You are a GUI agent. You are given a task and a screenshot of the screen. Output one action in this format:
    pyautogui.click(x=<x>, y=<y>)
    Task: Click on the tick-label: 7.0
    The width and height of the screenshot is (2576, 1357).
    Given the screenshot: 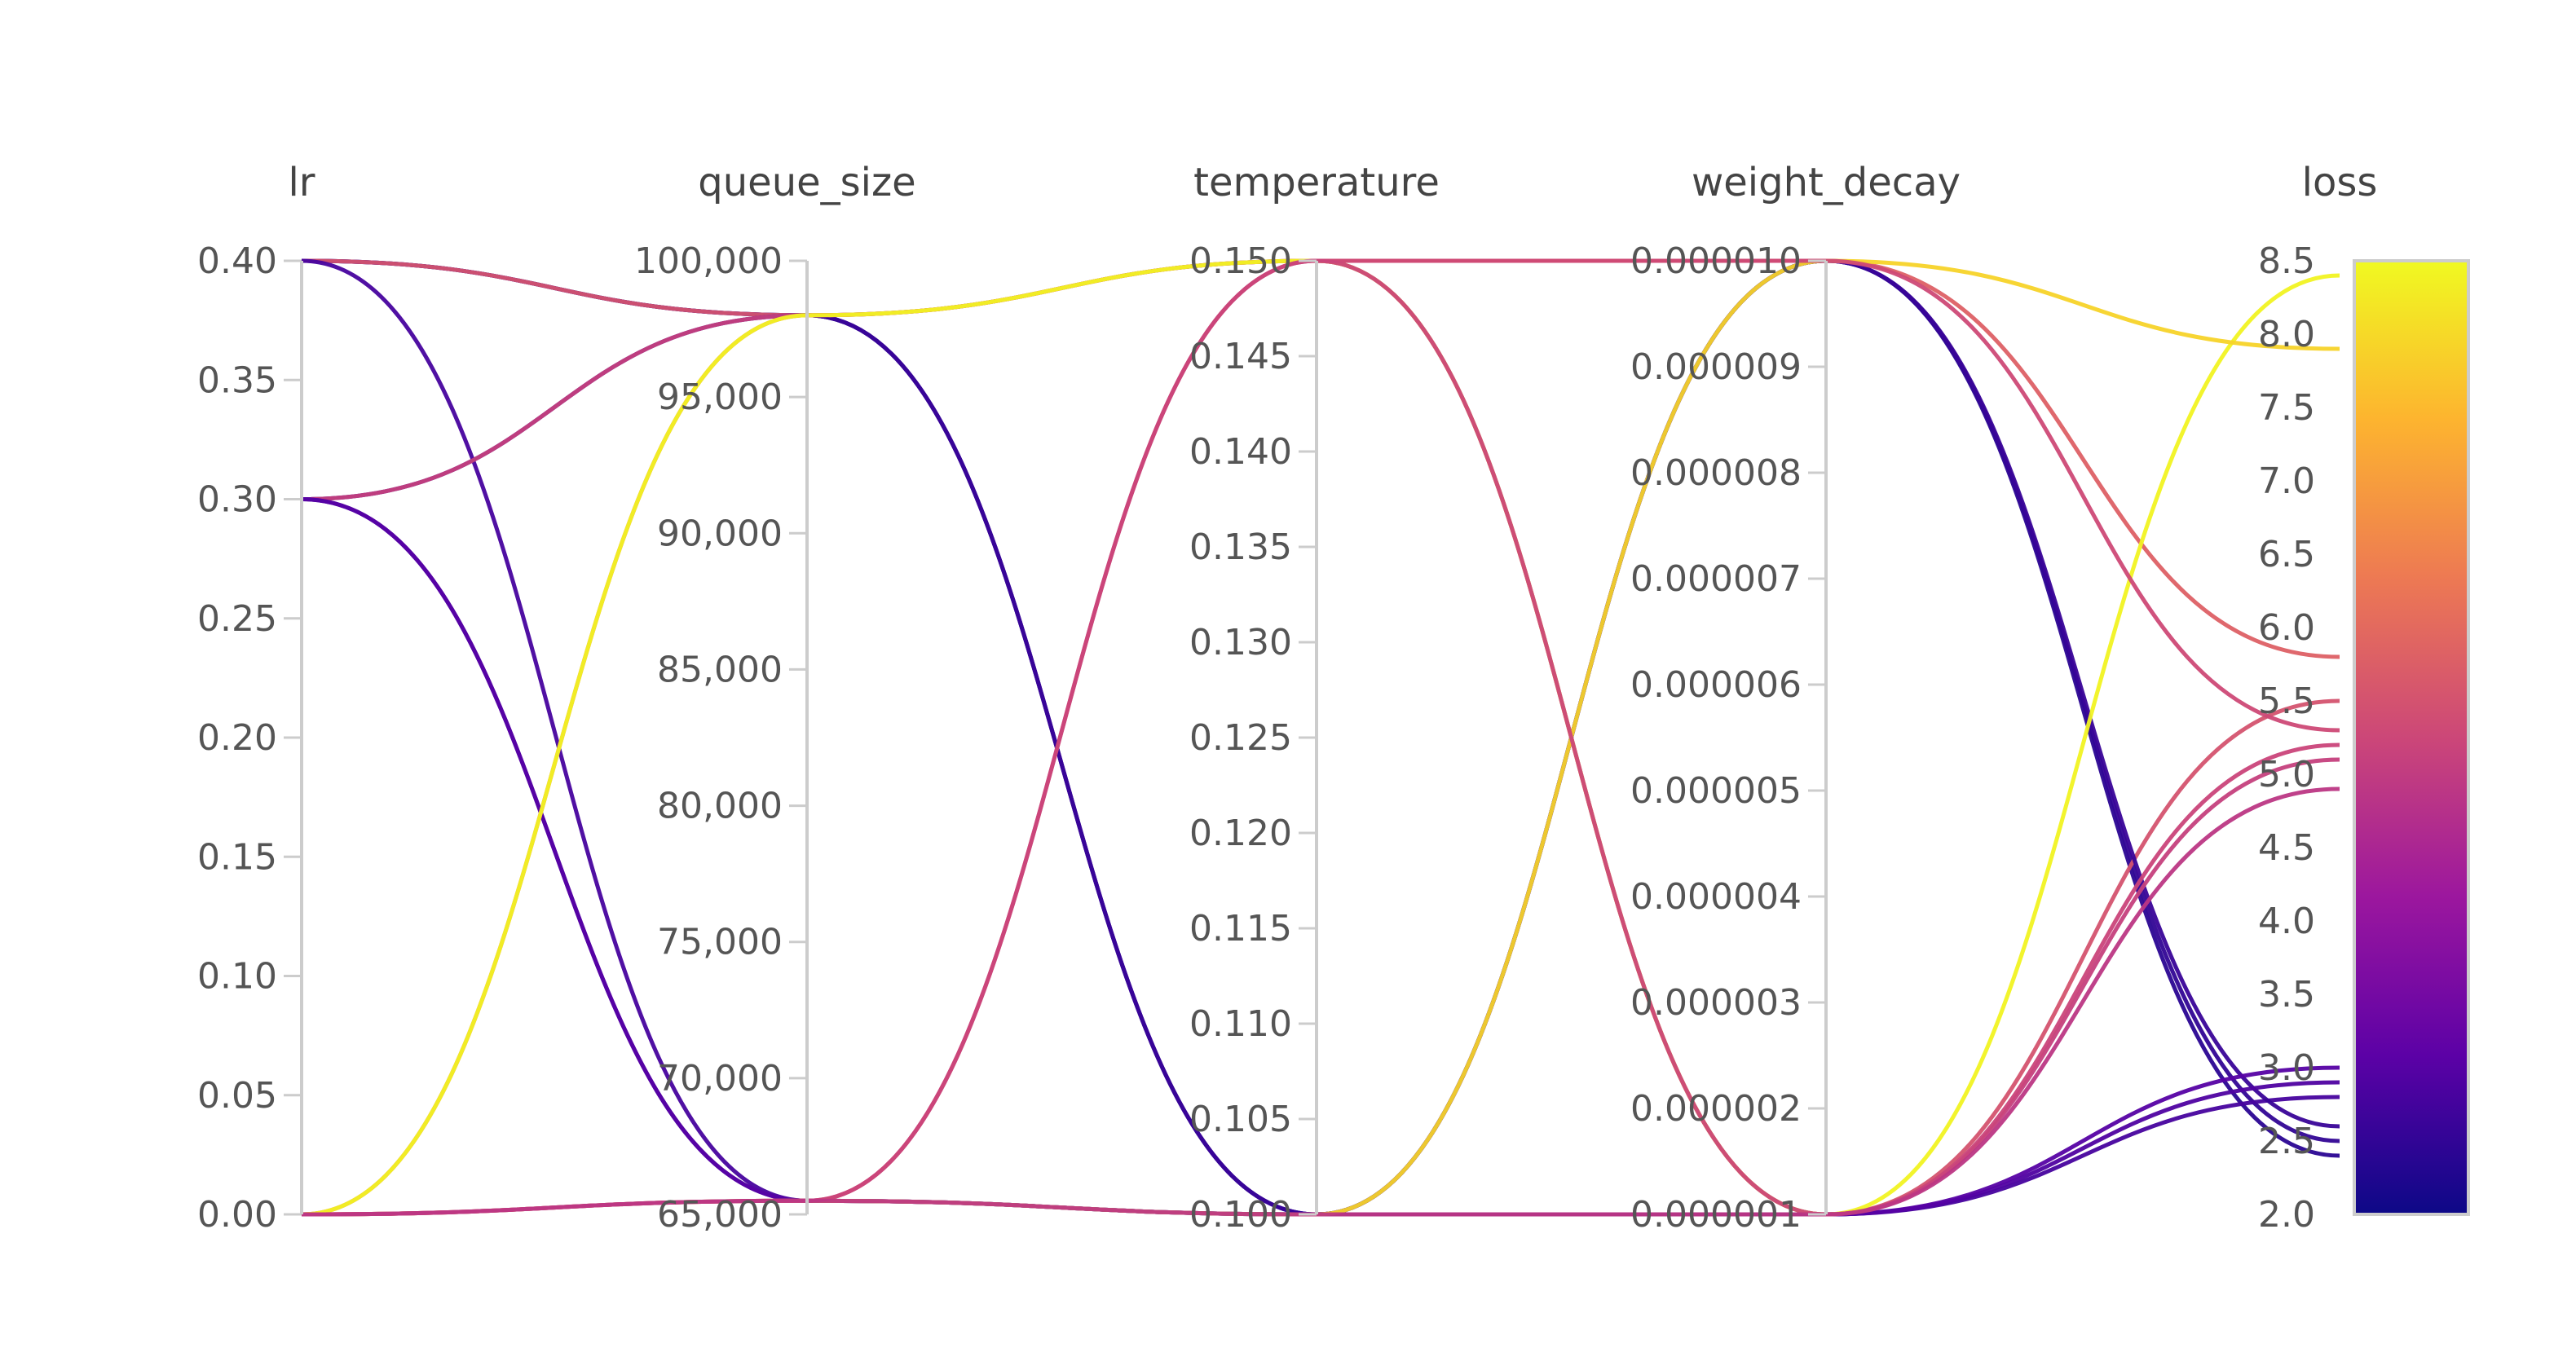 What is the action you would take?
    pyautogui.click(x=2286, y=481)
    